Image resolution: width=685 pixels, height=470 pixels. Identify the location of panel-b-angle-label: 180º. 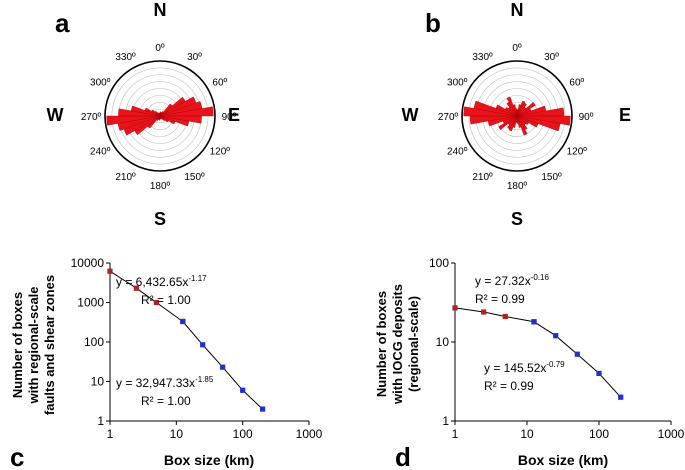
(517, 186).